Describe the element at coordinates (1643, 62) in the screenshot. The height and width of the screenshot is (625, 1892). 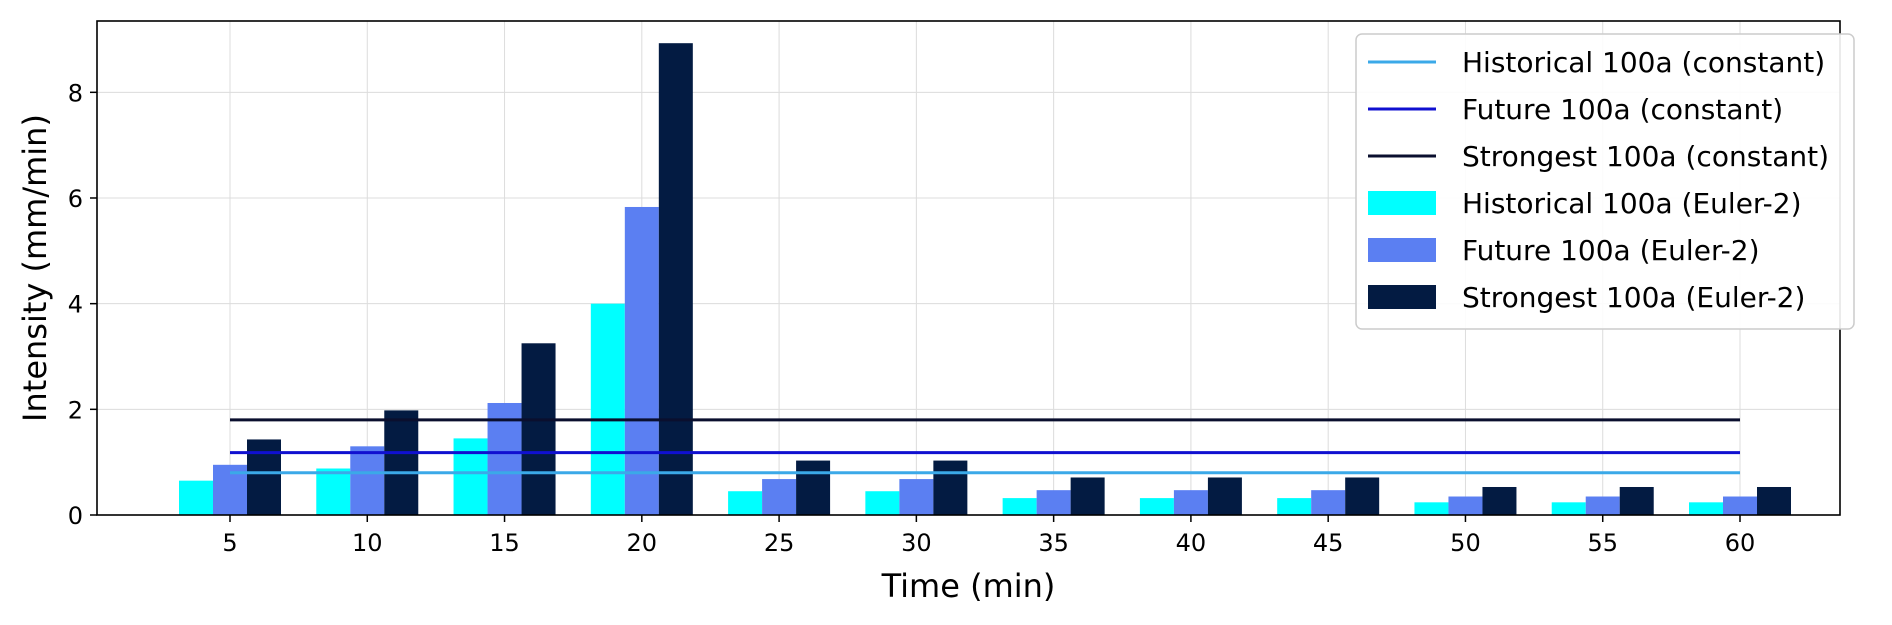
I see `legend-label: Historical 100a (constant)` at that location.